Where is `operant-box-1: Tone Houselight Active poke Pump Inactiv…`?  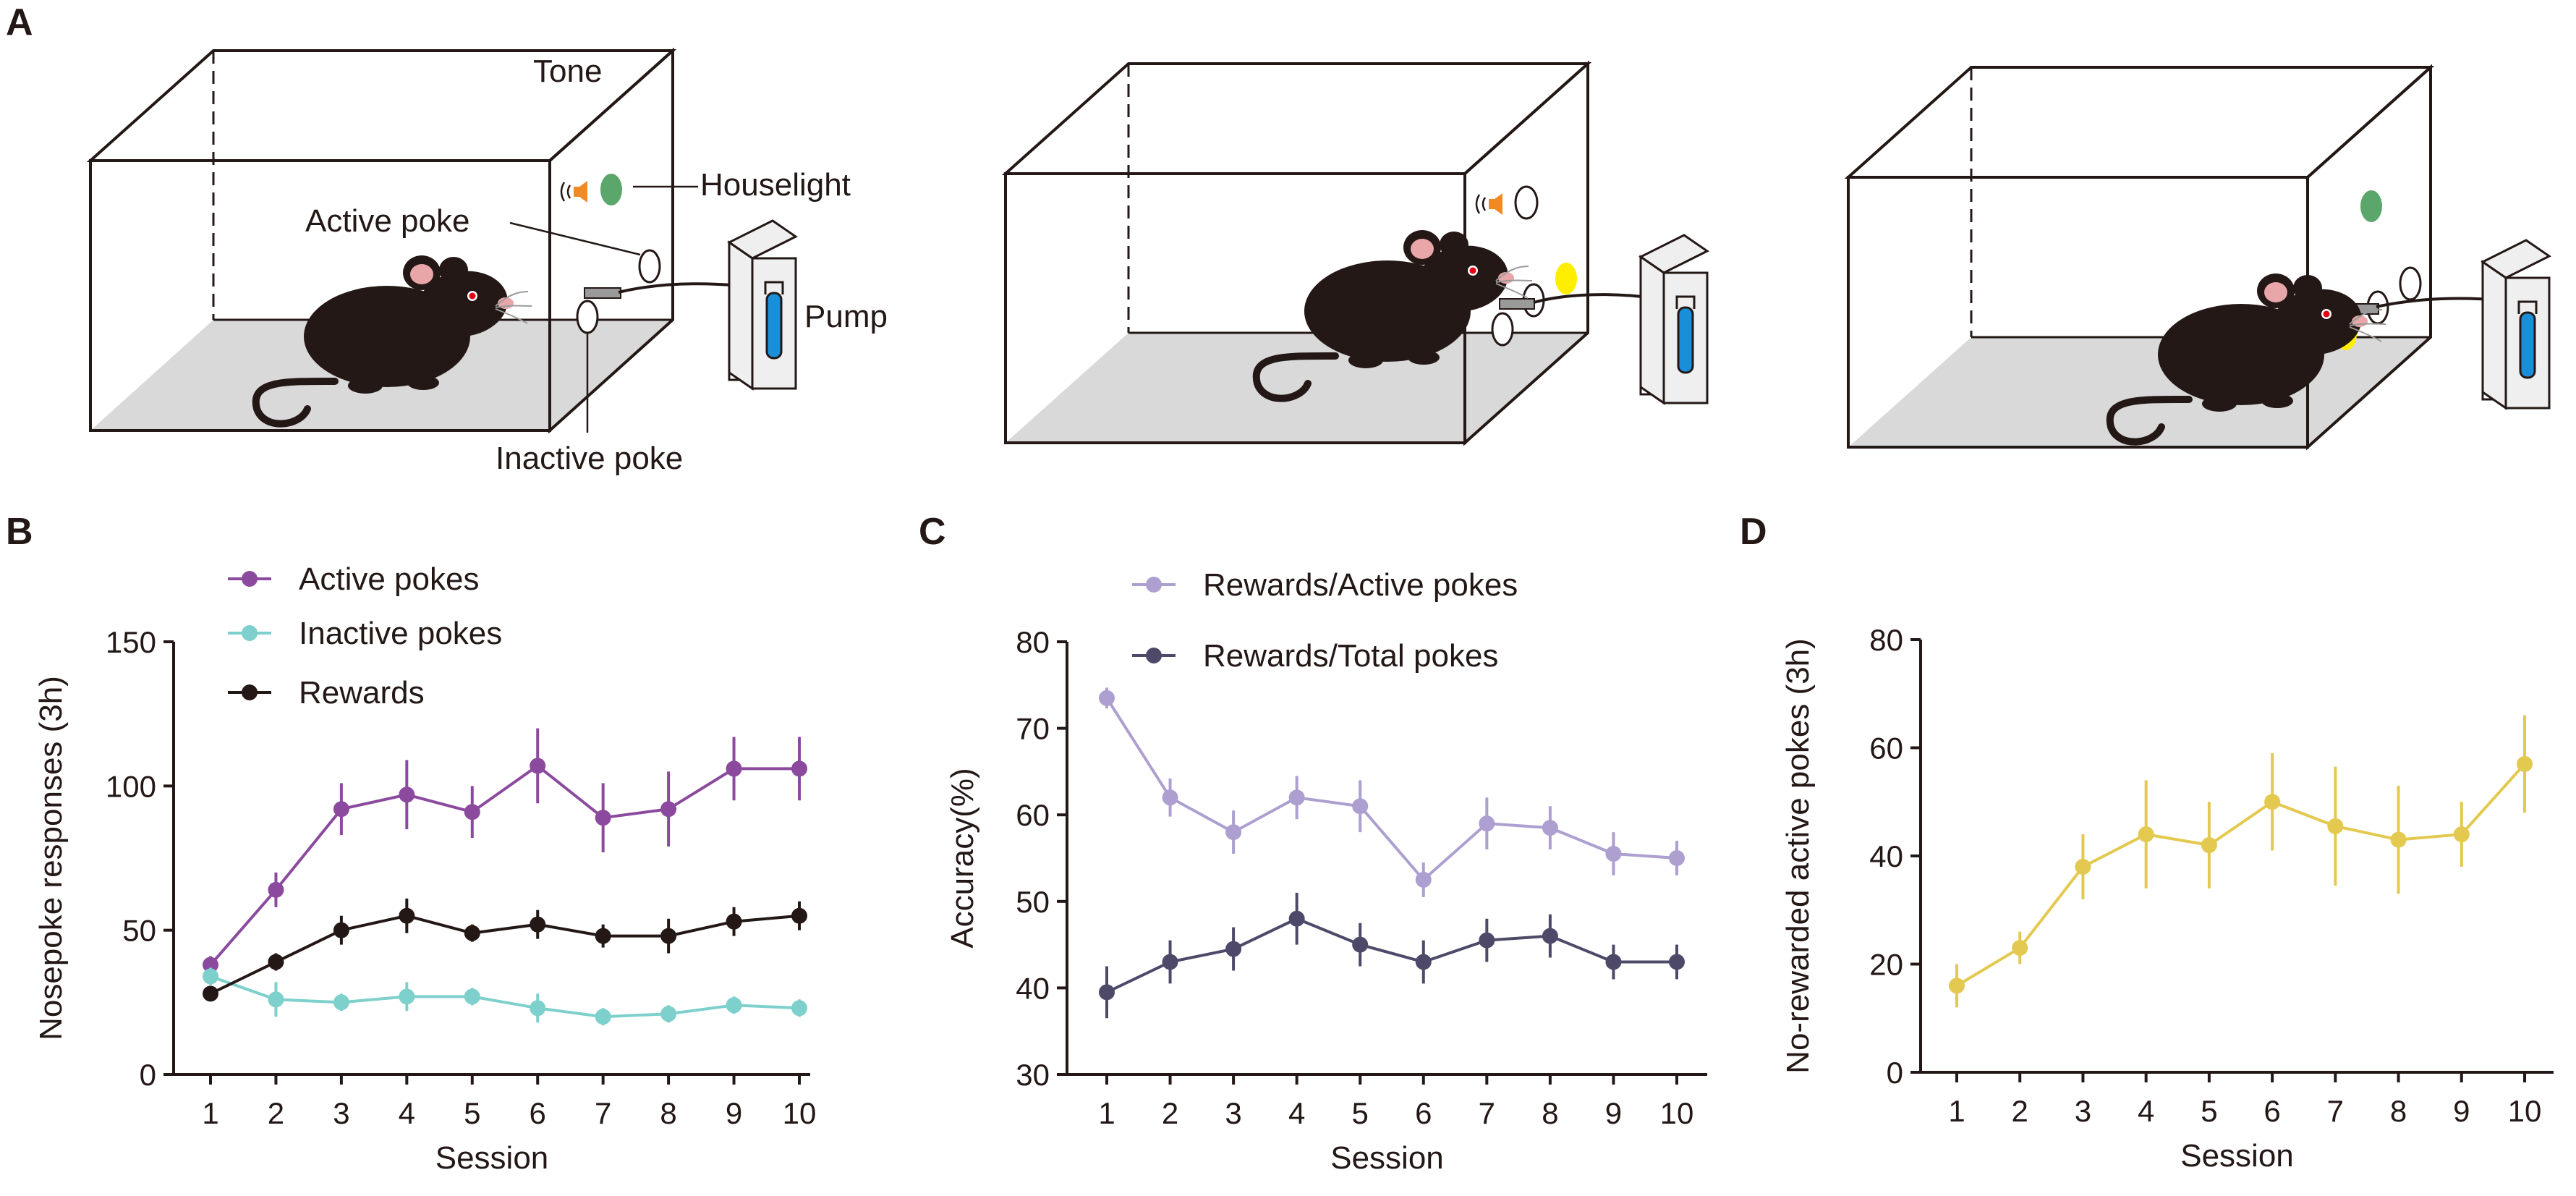
operant-box-1: Tone Houselight Active poke Pump Inactiv… is located at coordinates (487, 261).